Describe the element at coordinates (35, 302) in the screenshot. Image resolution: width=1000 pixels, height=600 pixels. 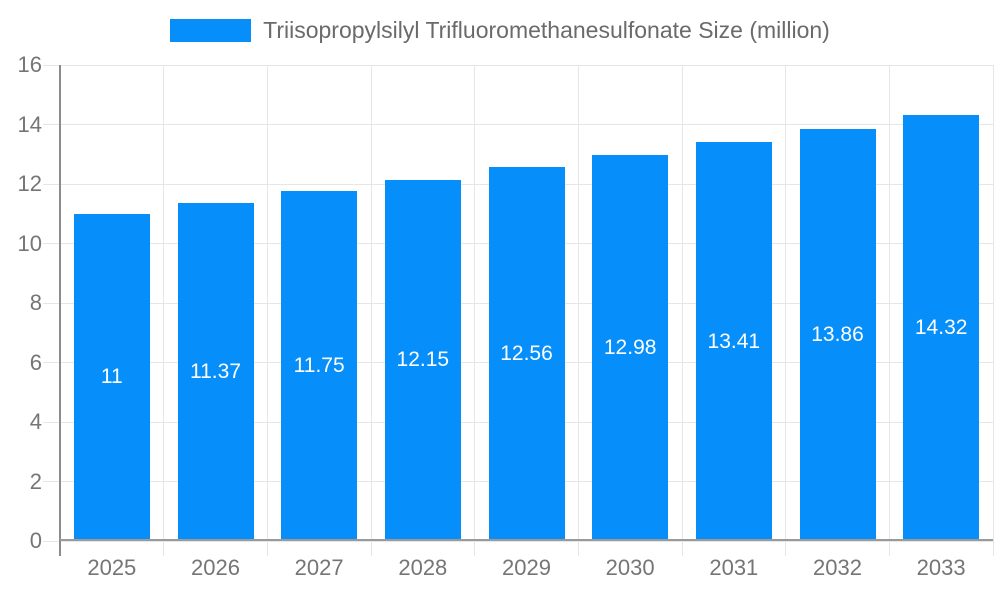
I see `y-tick-label: 8` at that location.